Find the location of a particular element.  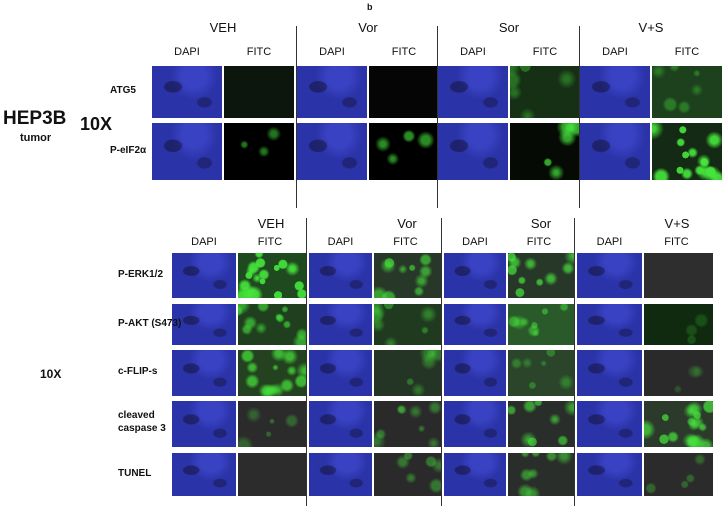

row-label: P-ERK1/2 is located at coordinates (141, 274).